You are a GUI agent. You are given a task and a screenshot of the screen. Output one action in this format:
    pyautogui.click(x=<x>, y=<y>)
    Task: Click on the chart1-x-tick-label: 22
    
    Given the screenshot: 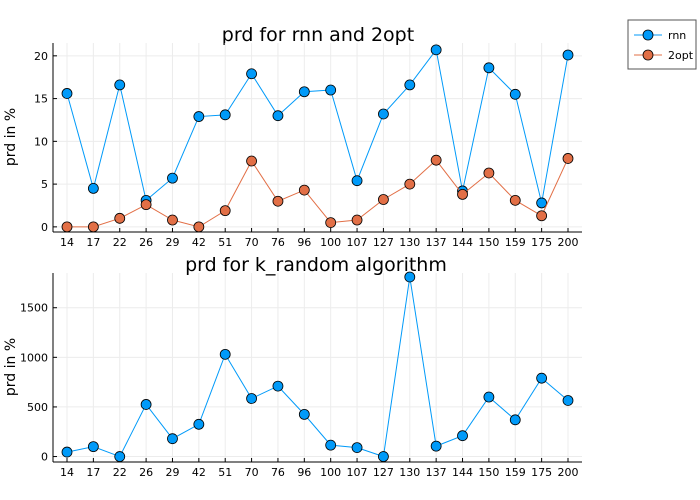 What is the action you would take?
    pyautogui.click(x=120, y=242)
    